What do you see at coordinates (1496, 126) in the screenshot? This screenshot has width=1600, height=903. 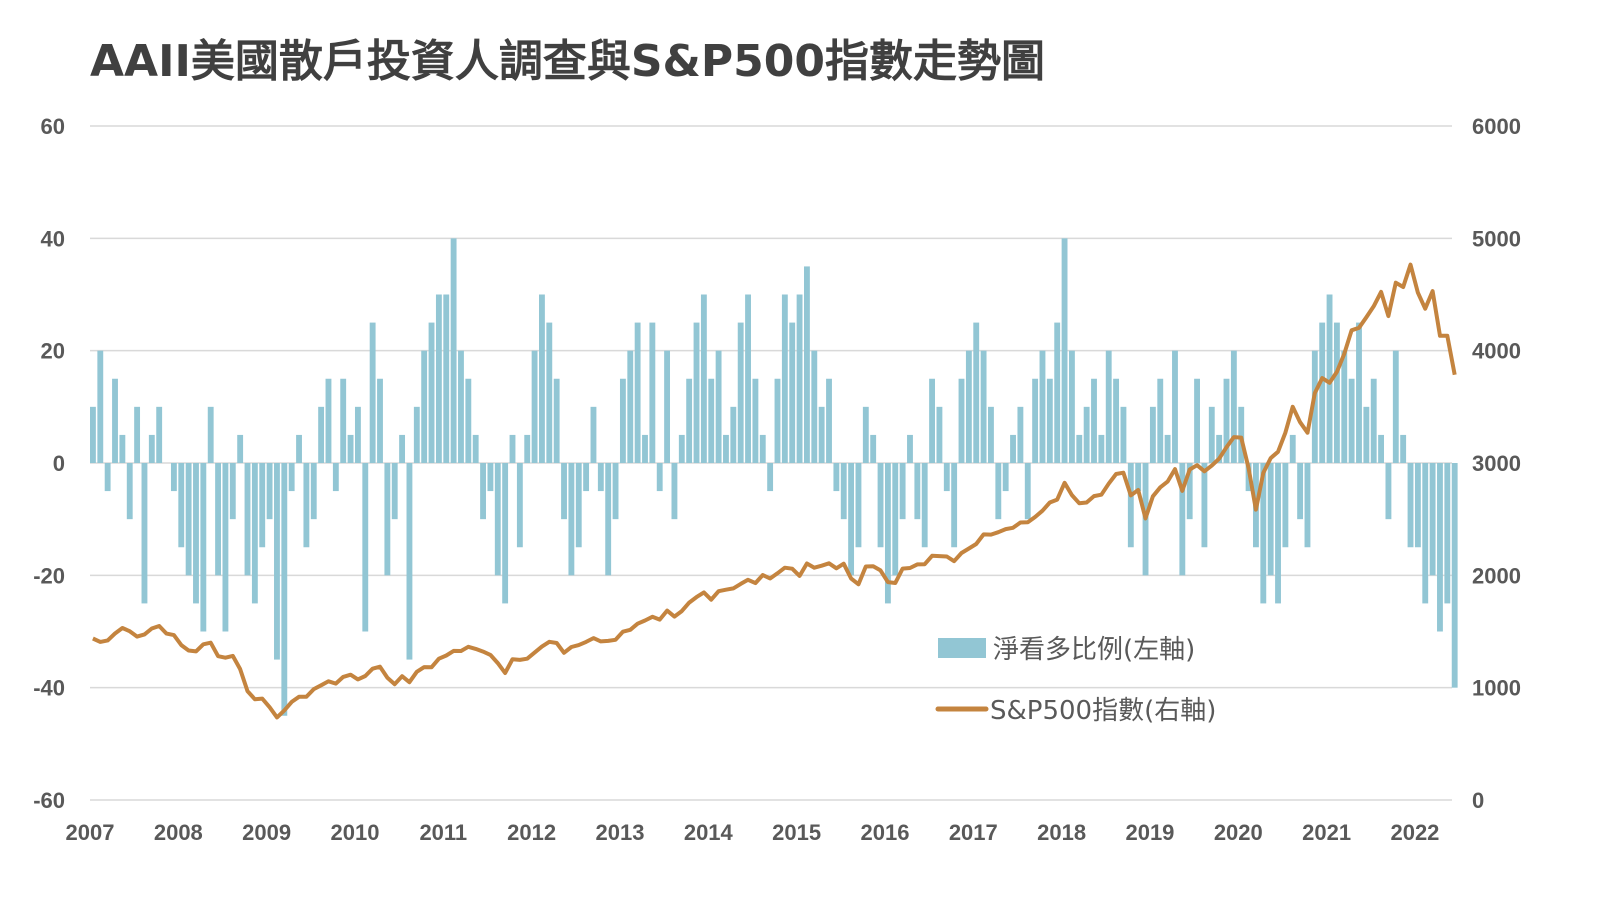 I see `right-tick-label: 6000` at bounding box center [1496, 126].